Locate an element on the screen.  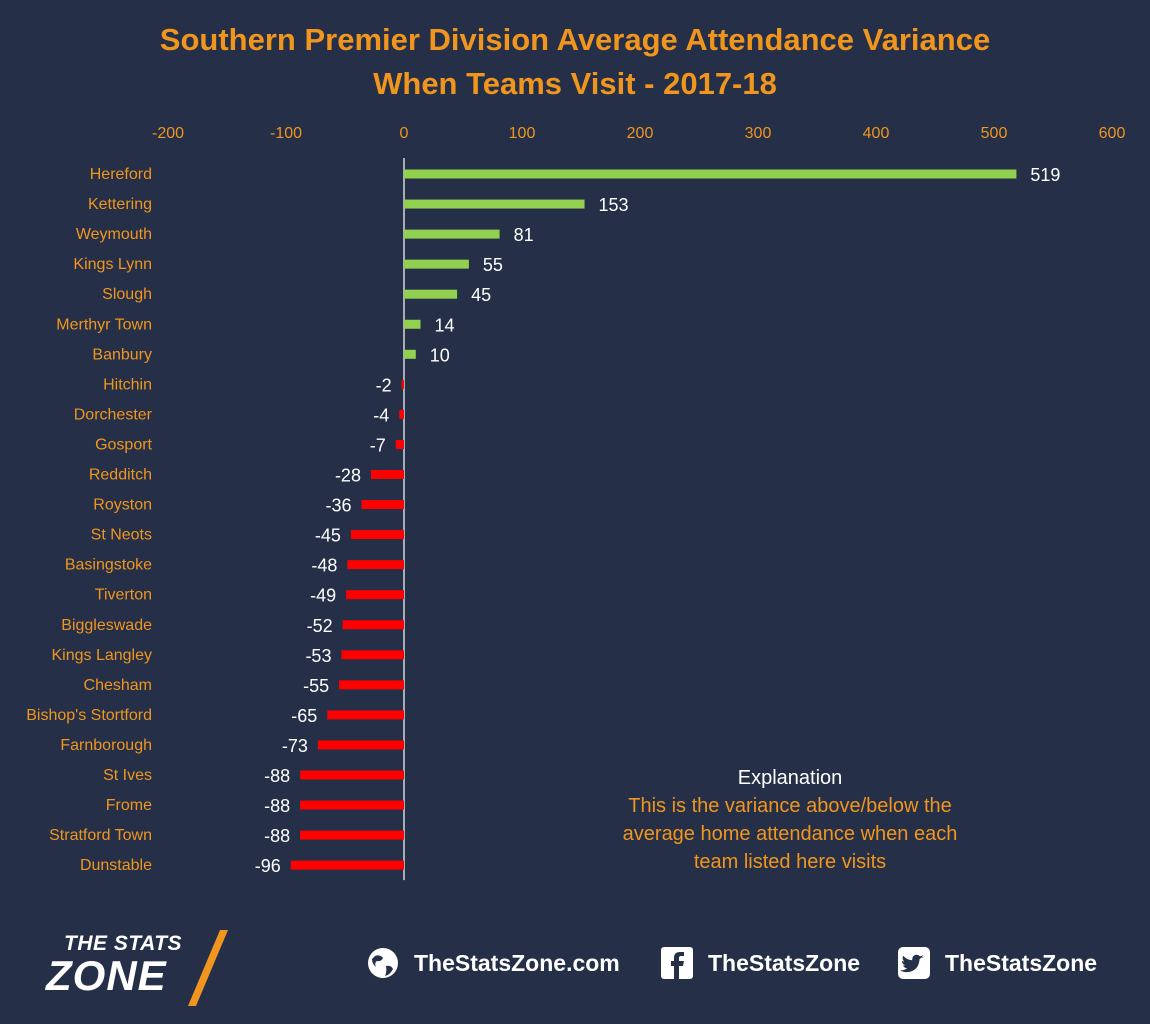
data-label: -49 is located at coordinates (323, 596).